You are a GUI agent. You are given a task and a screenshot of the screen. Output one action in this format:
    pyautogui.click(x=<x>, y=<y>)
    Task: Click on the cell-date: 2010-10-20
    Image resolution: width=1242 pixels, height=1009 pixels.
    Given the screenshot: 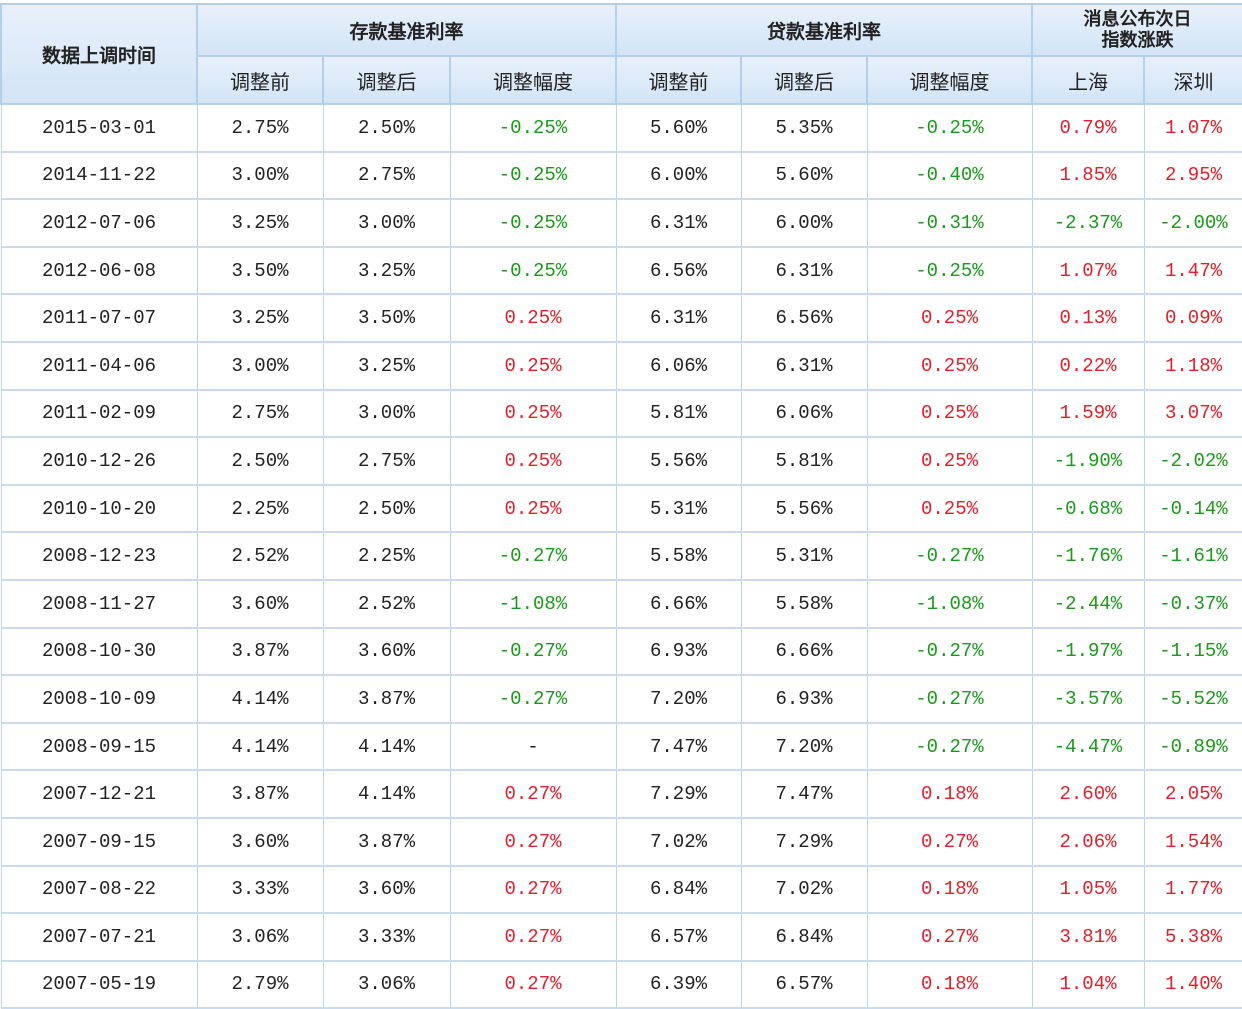 What is the action you would take?
    pyautogui.click(x=99, y=509)
    